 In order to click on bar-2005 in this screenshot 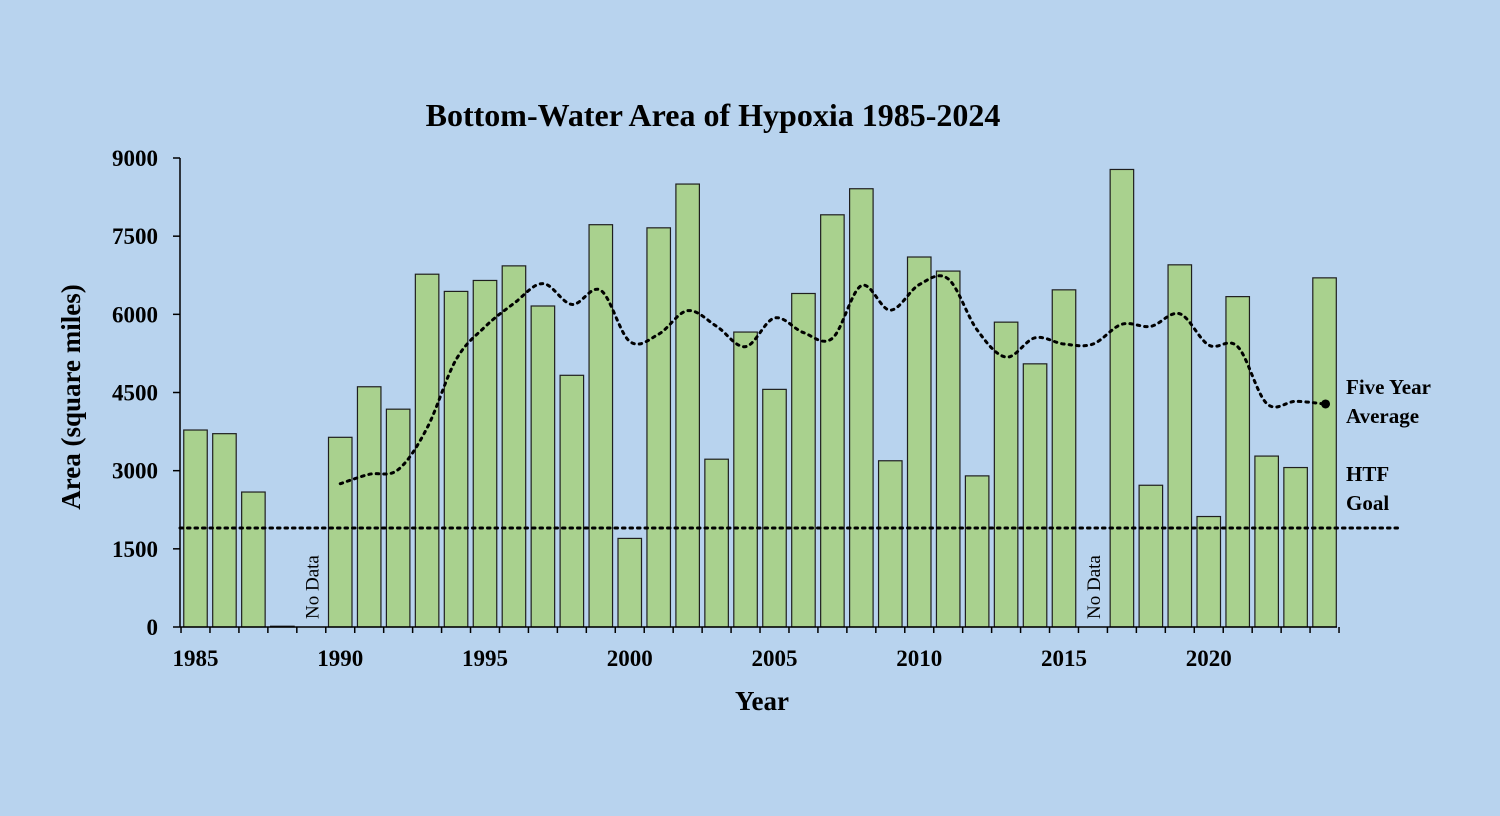, I will do `click(774, 508)`.